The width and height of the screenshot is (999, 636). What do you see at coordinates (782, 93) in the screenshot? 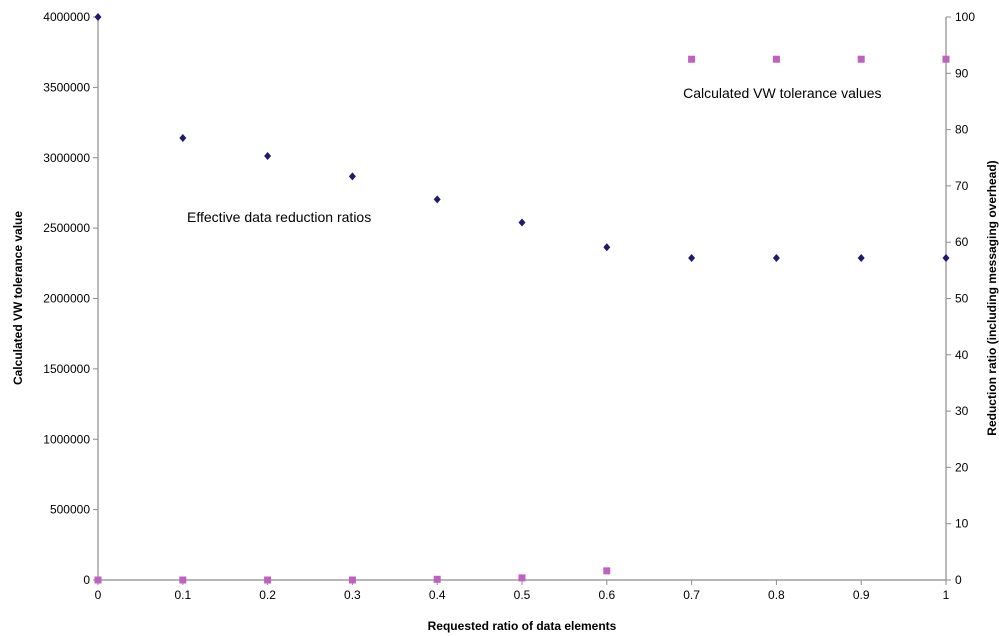
I see `annotation-vw-tolerance: Calculated VW tolerance values` at bounding box center [782, 93].